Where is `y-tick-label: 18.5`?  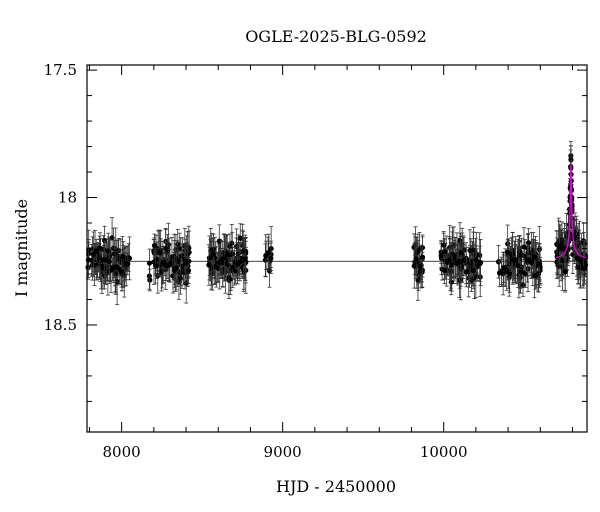
y-tick-label: 18.5 is located at coordinates (60, 325).